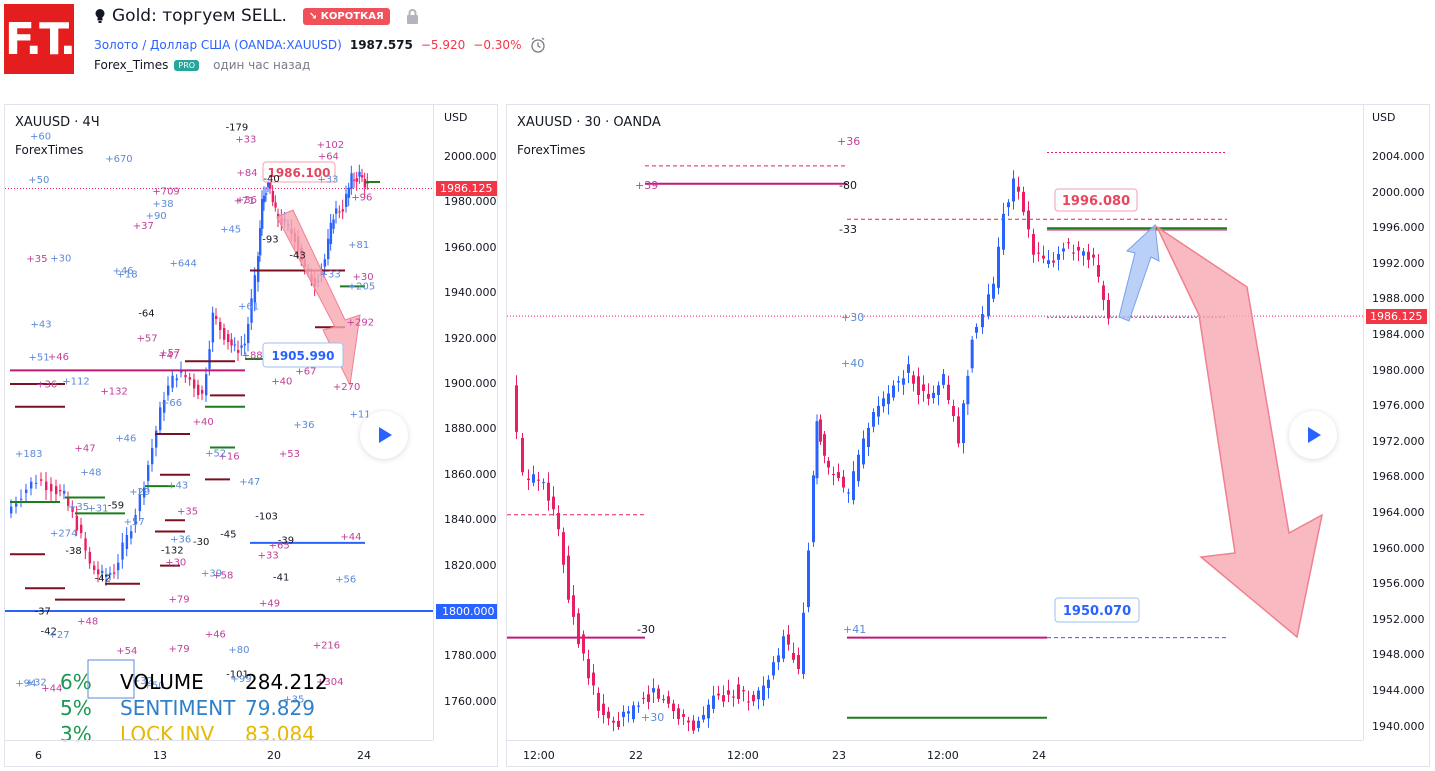 The image size is (1435, 771). I want to click on trade-annotation: +29, so click(139, 492).